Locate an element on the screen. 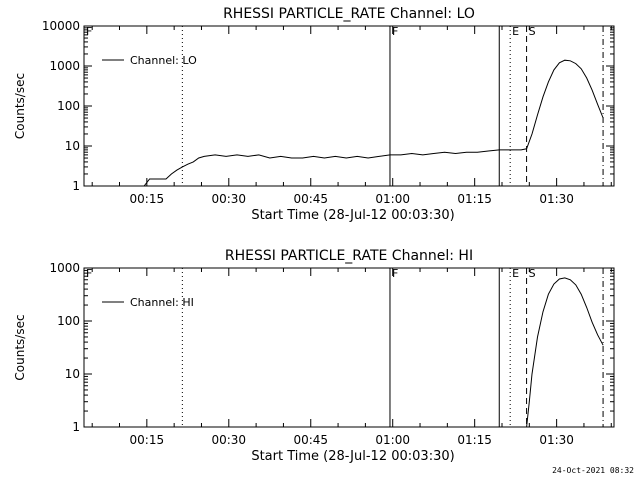  panel2-y-tick-label: 10 is located at coordinates (72, 374).